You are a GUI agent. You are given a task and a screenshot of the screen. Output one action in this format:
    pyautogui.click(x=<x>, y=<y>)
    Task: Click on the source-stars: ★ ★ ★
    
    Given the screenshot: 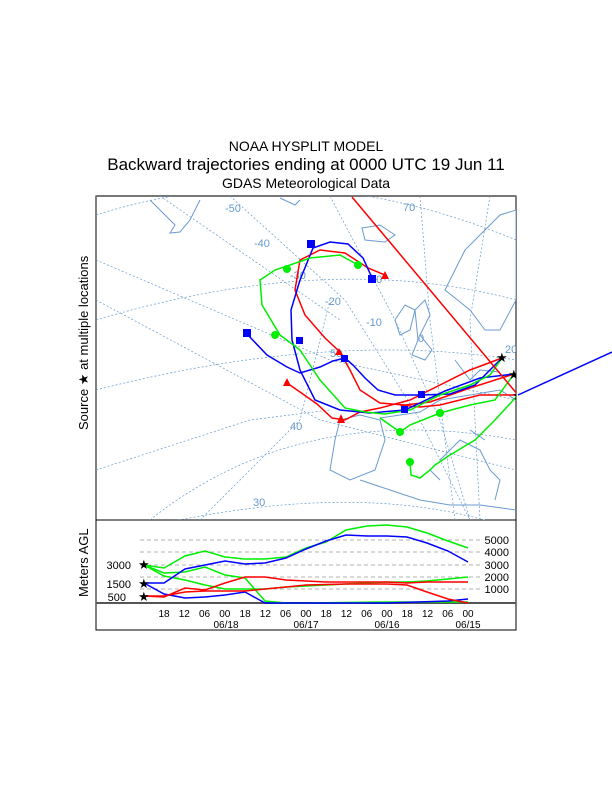 What is the action you would take?
    pyautogui.click(x=510, y=376)
    